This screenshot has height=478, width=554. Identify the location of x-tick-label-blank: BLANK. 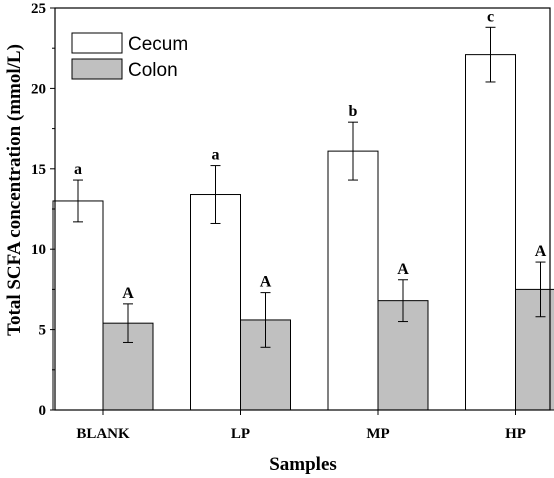
(103, 434).